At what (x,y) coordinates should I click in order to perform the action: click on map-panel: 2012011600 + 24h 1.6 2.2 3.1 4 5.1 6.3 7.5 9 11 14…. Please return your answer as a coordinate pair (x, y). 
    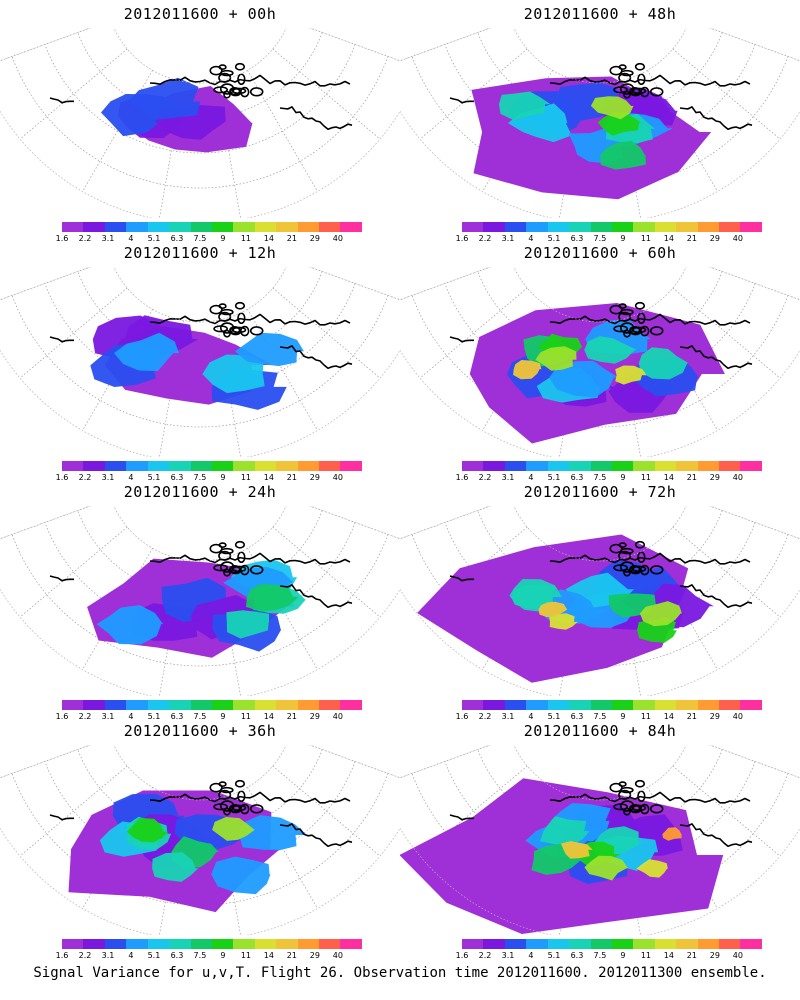
    Looking at the image, I should click on (200, 603).